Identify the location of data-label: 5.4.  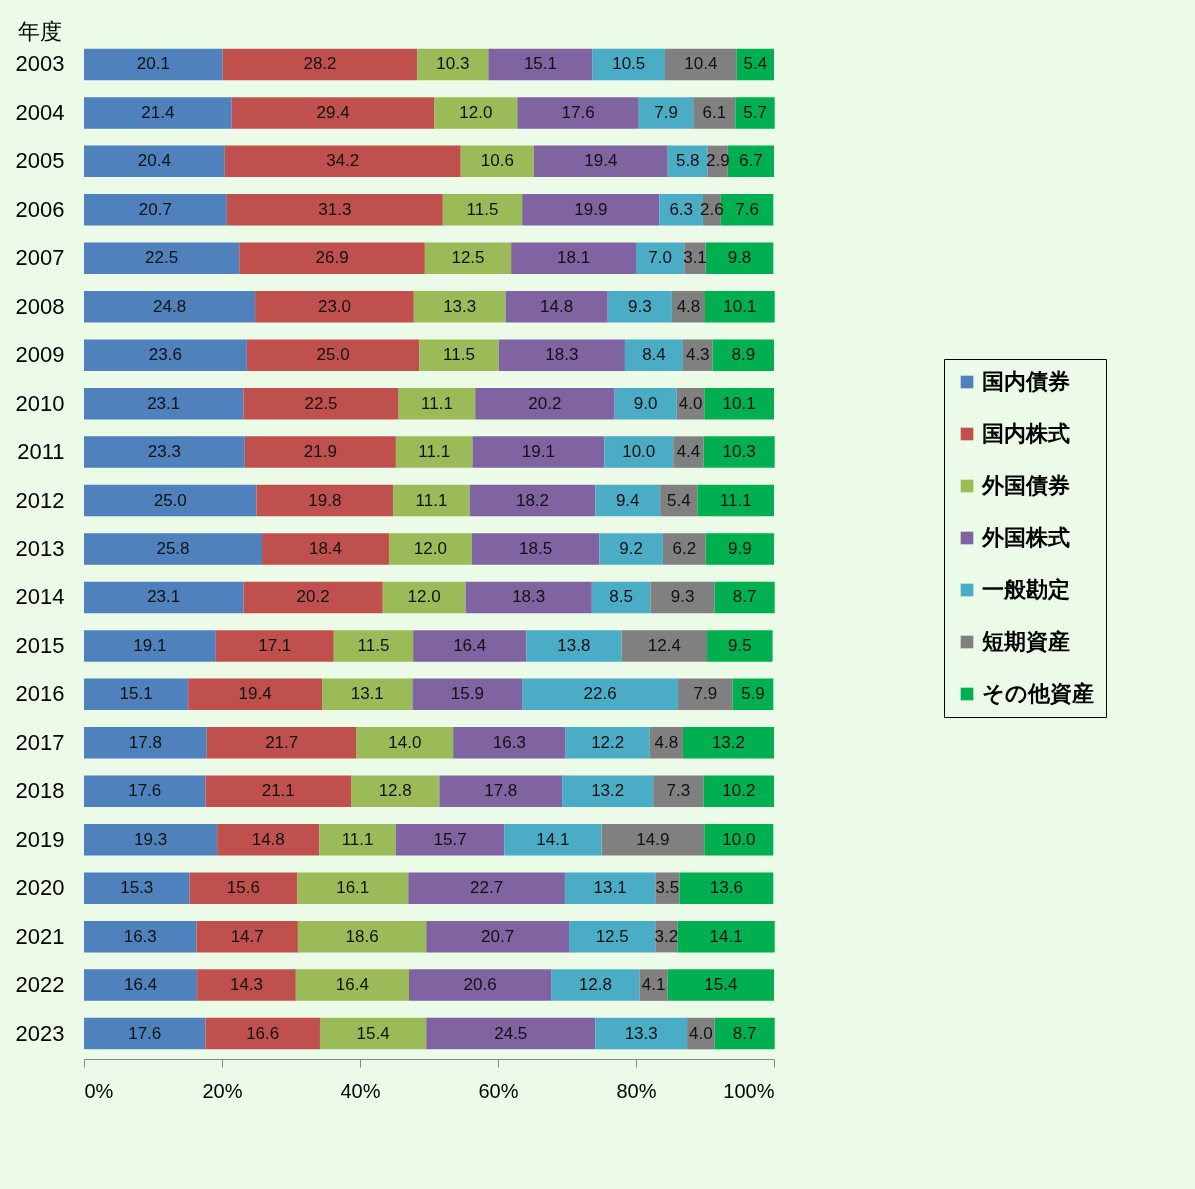
(755, 64).